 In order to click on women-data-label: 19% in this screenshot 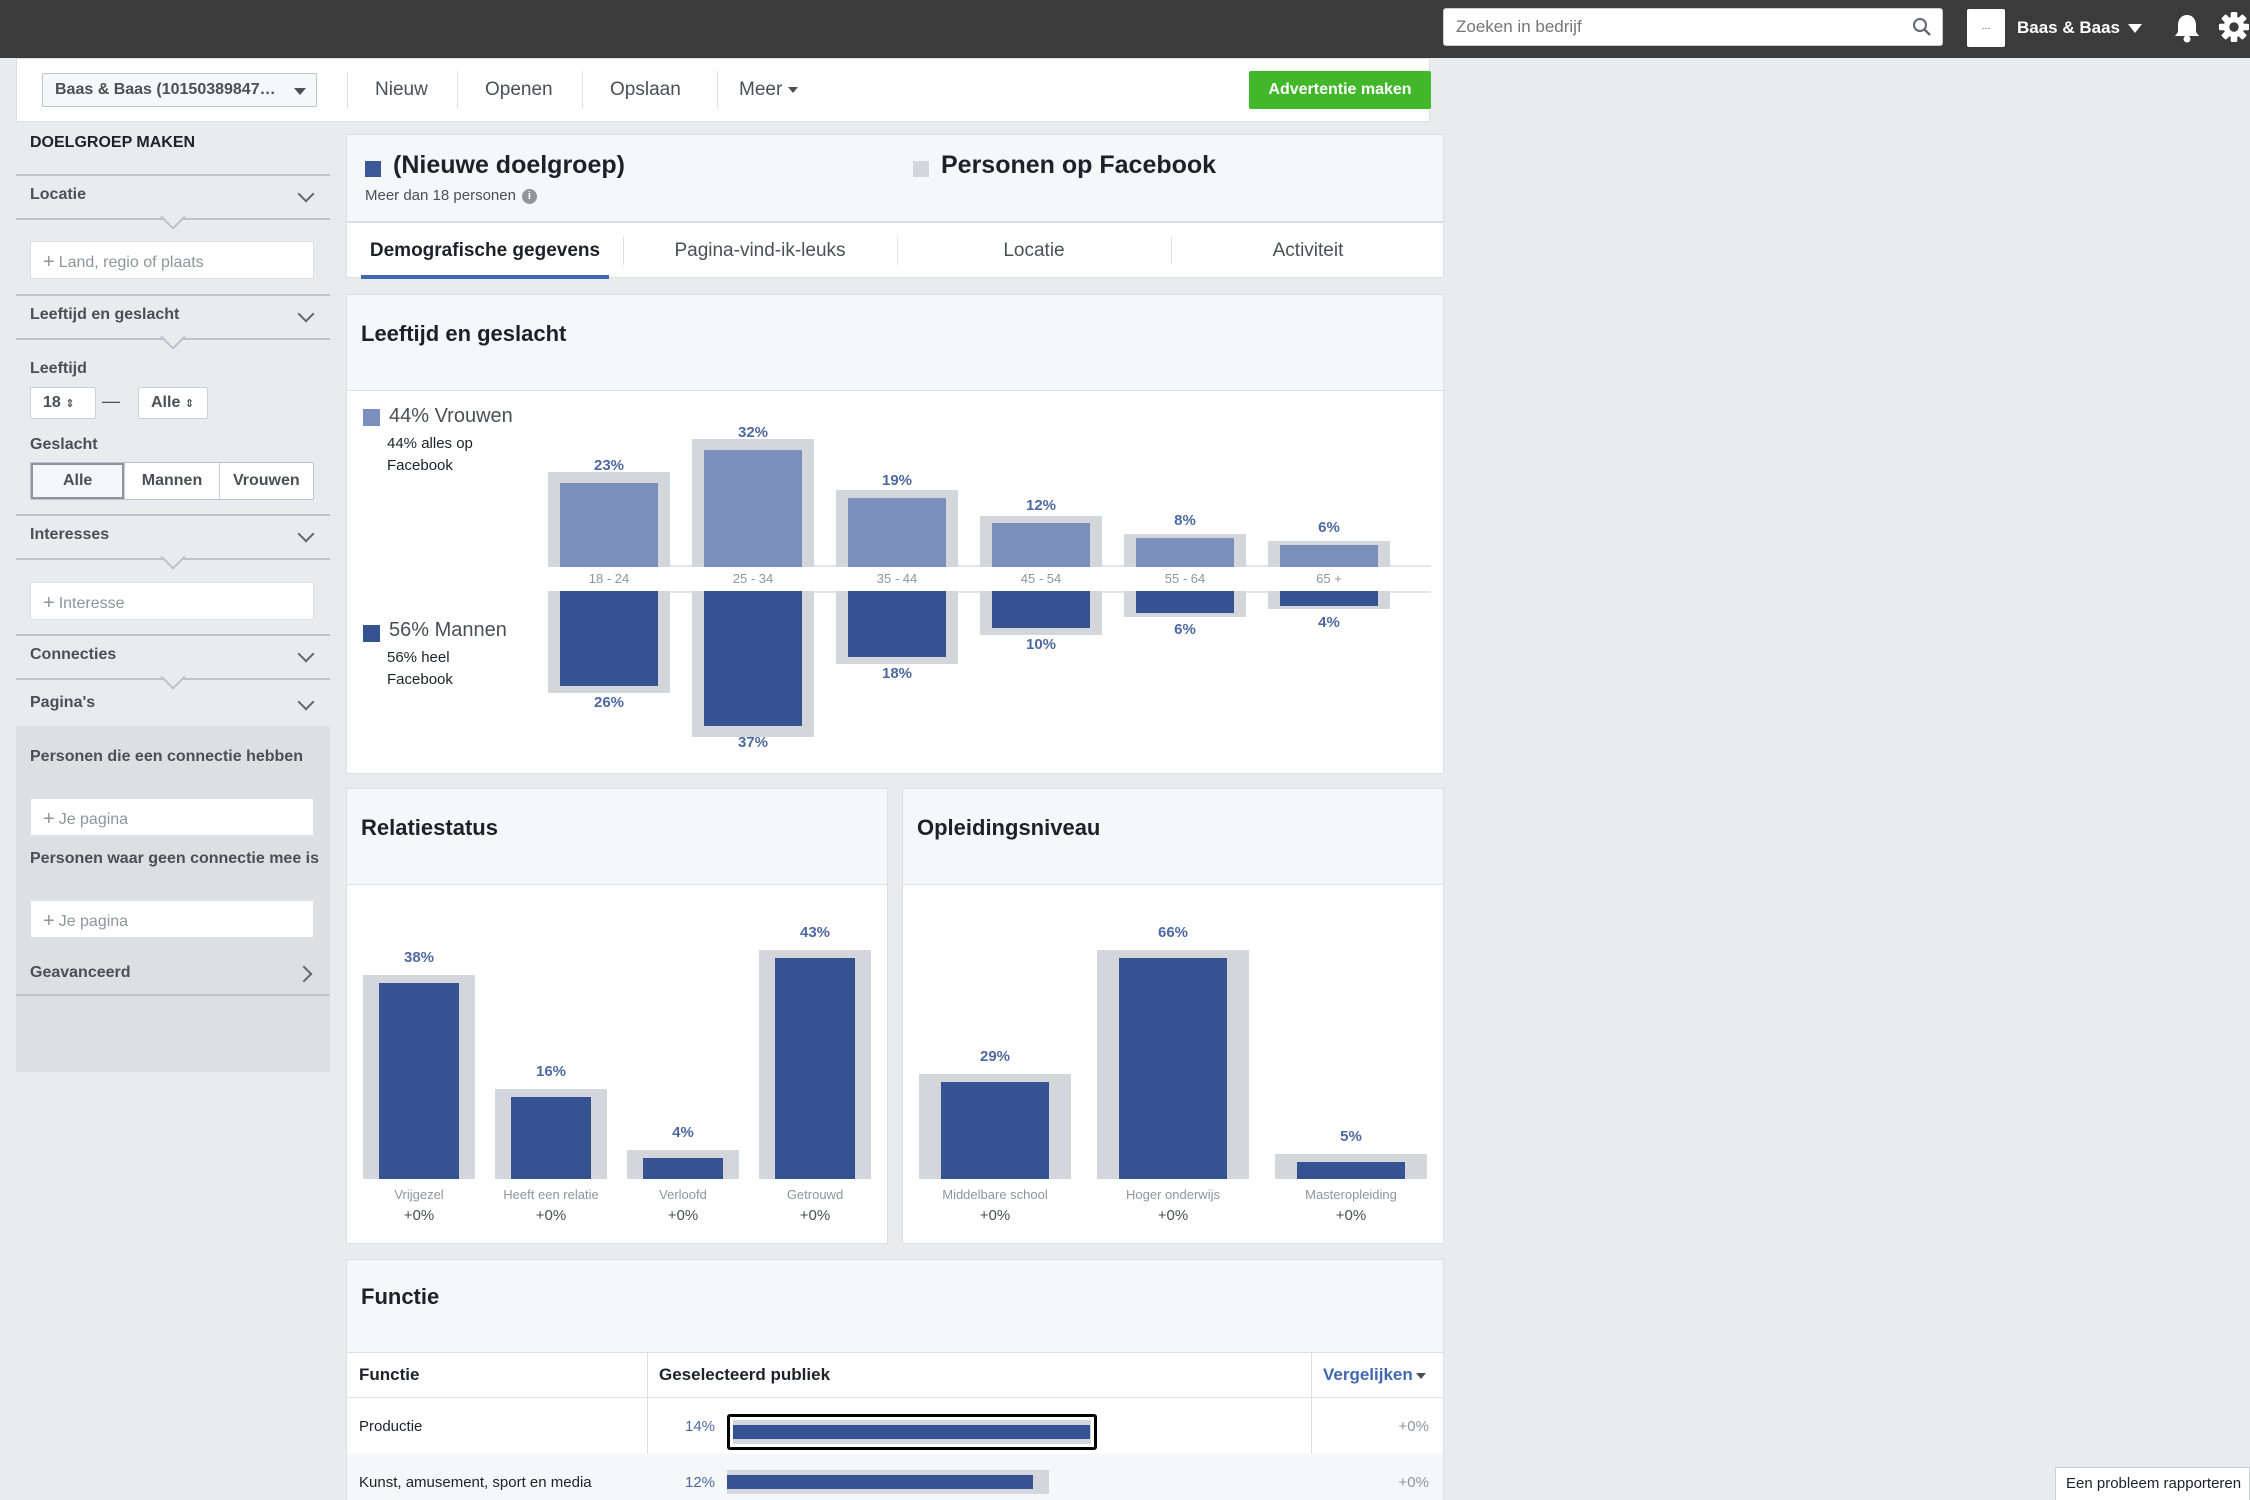, I will do `click(897, 480)`.